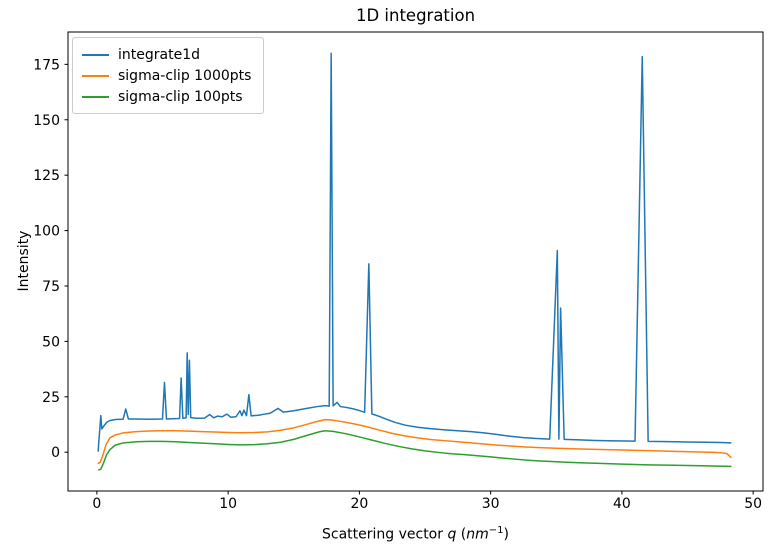  I want to click on x-axis-label-unit: nm, so click(477, 534).